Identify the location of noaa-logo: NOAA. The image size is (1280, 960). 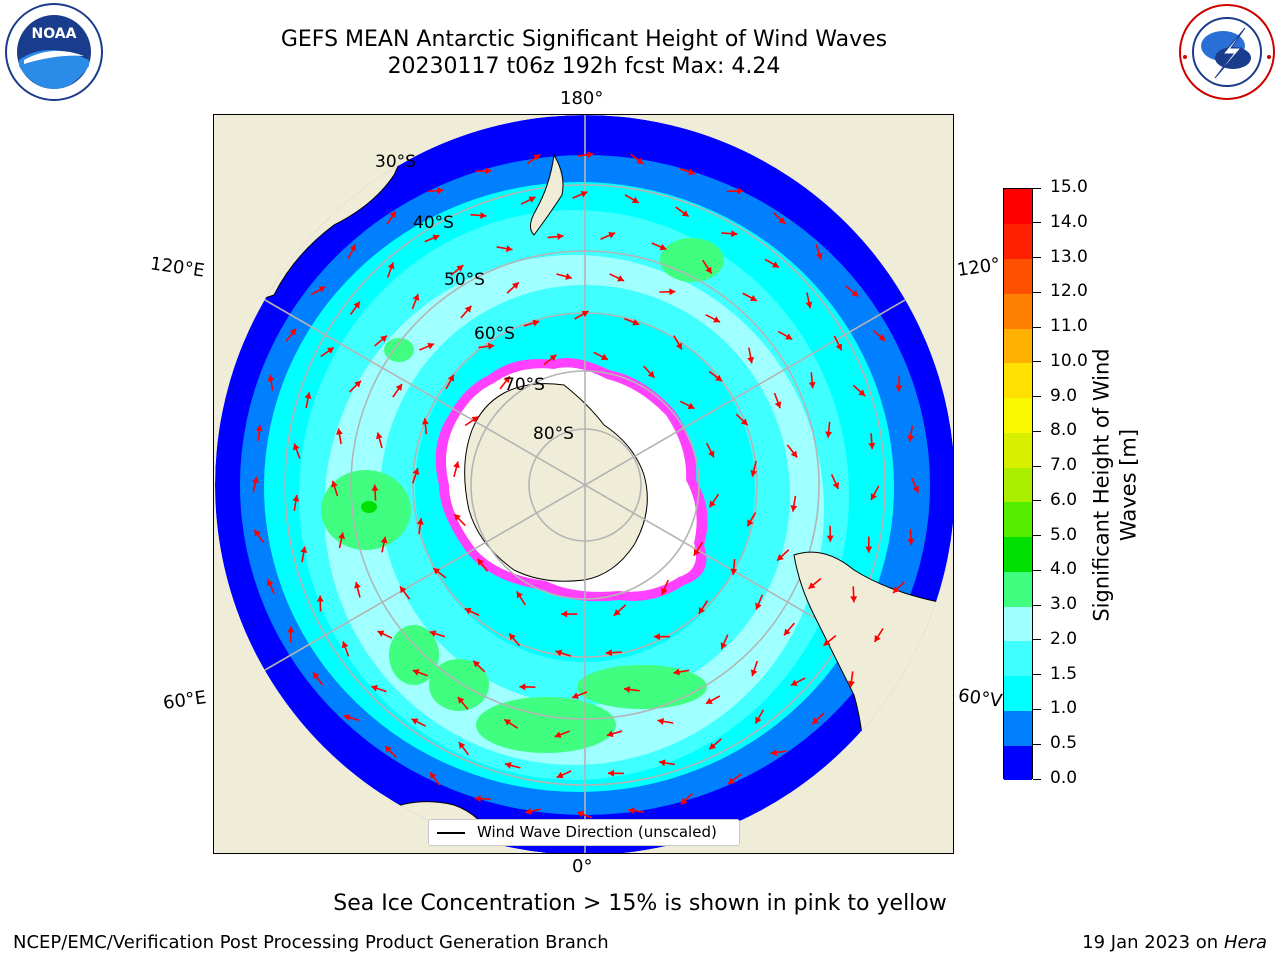
(54, 52).